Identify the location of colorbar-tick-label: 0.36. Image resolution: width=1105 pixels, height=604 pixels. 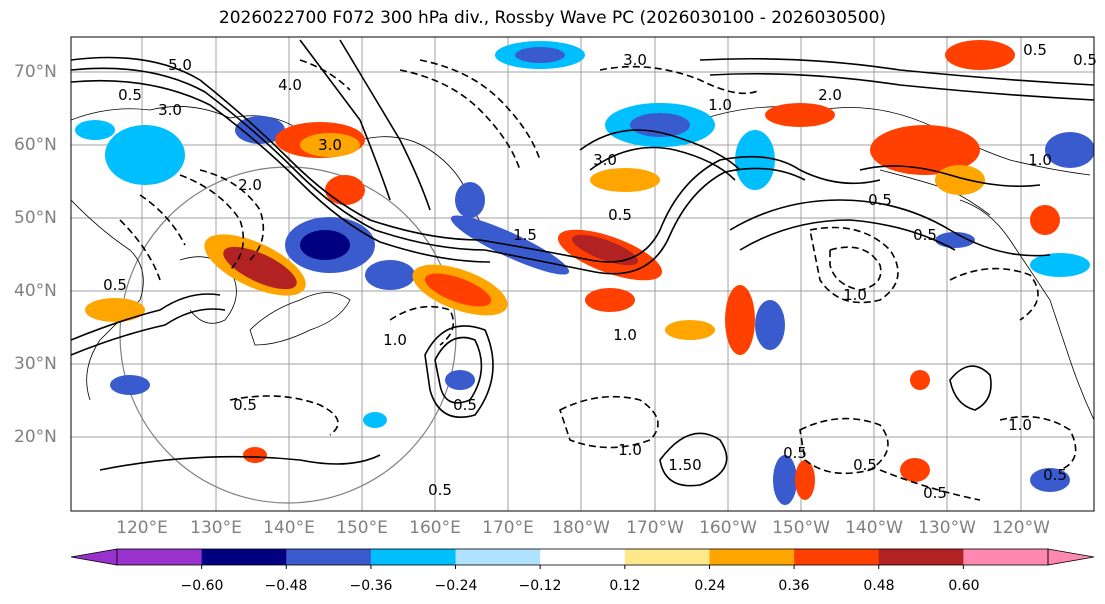
(794, 586).